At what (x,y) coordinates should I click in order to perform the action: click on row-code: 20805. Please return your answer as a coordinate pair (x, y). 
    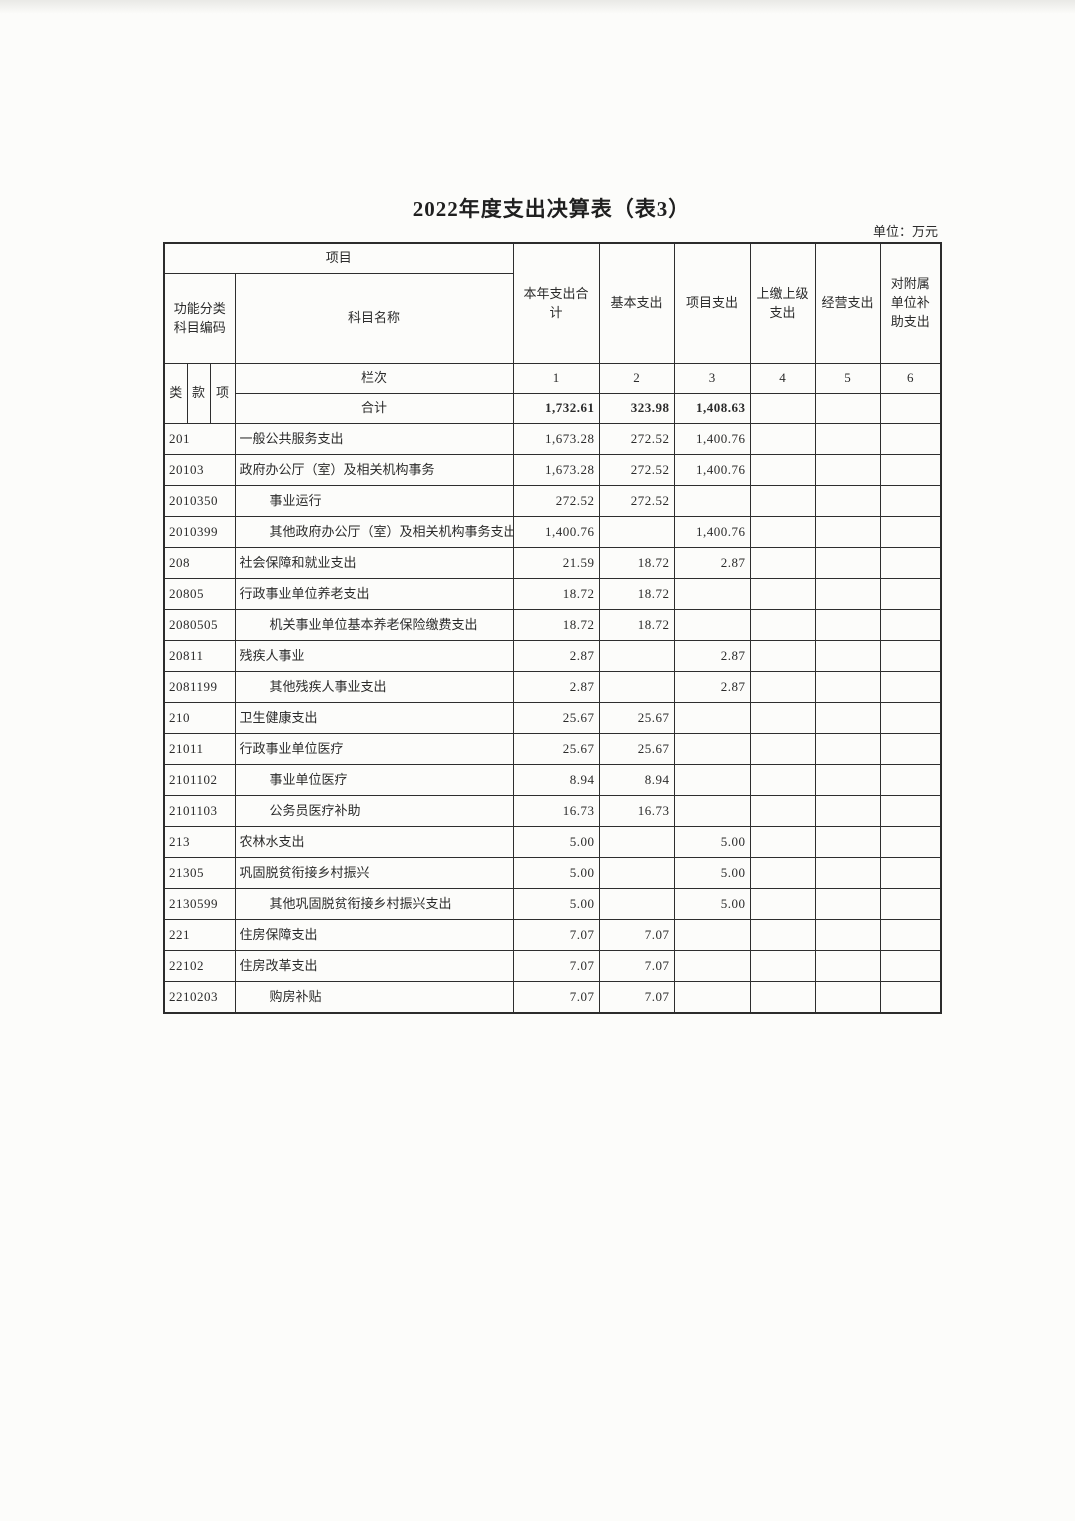
    Looking at the image, I should click on (199, 594).